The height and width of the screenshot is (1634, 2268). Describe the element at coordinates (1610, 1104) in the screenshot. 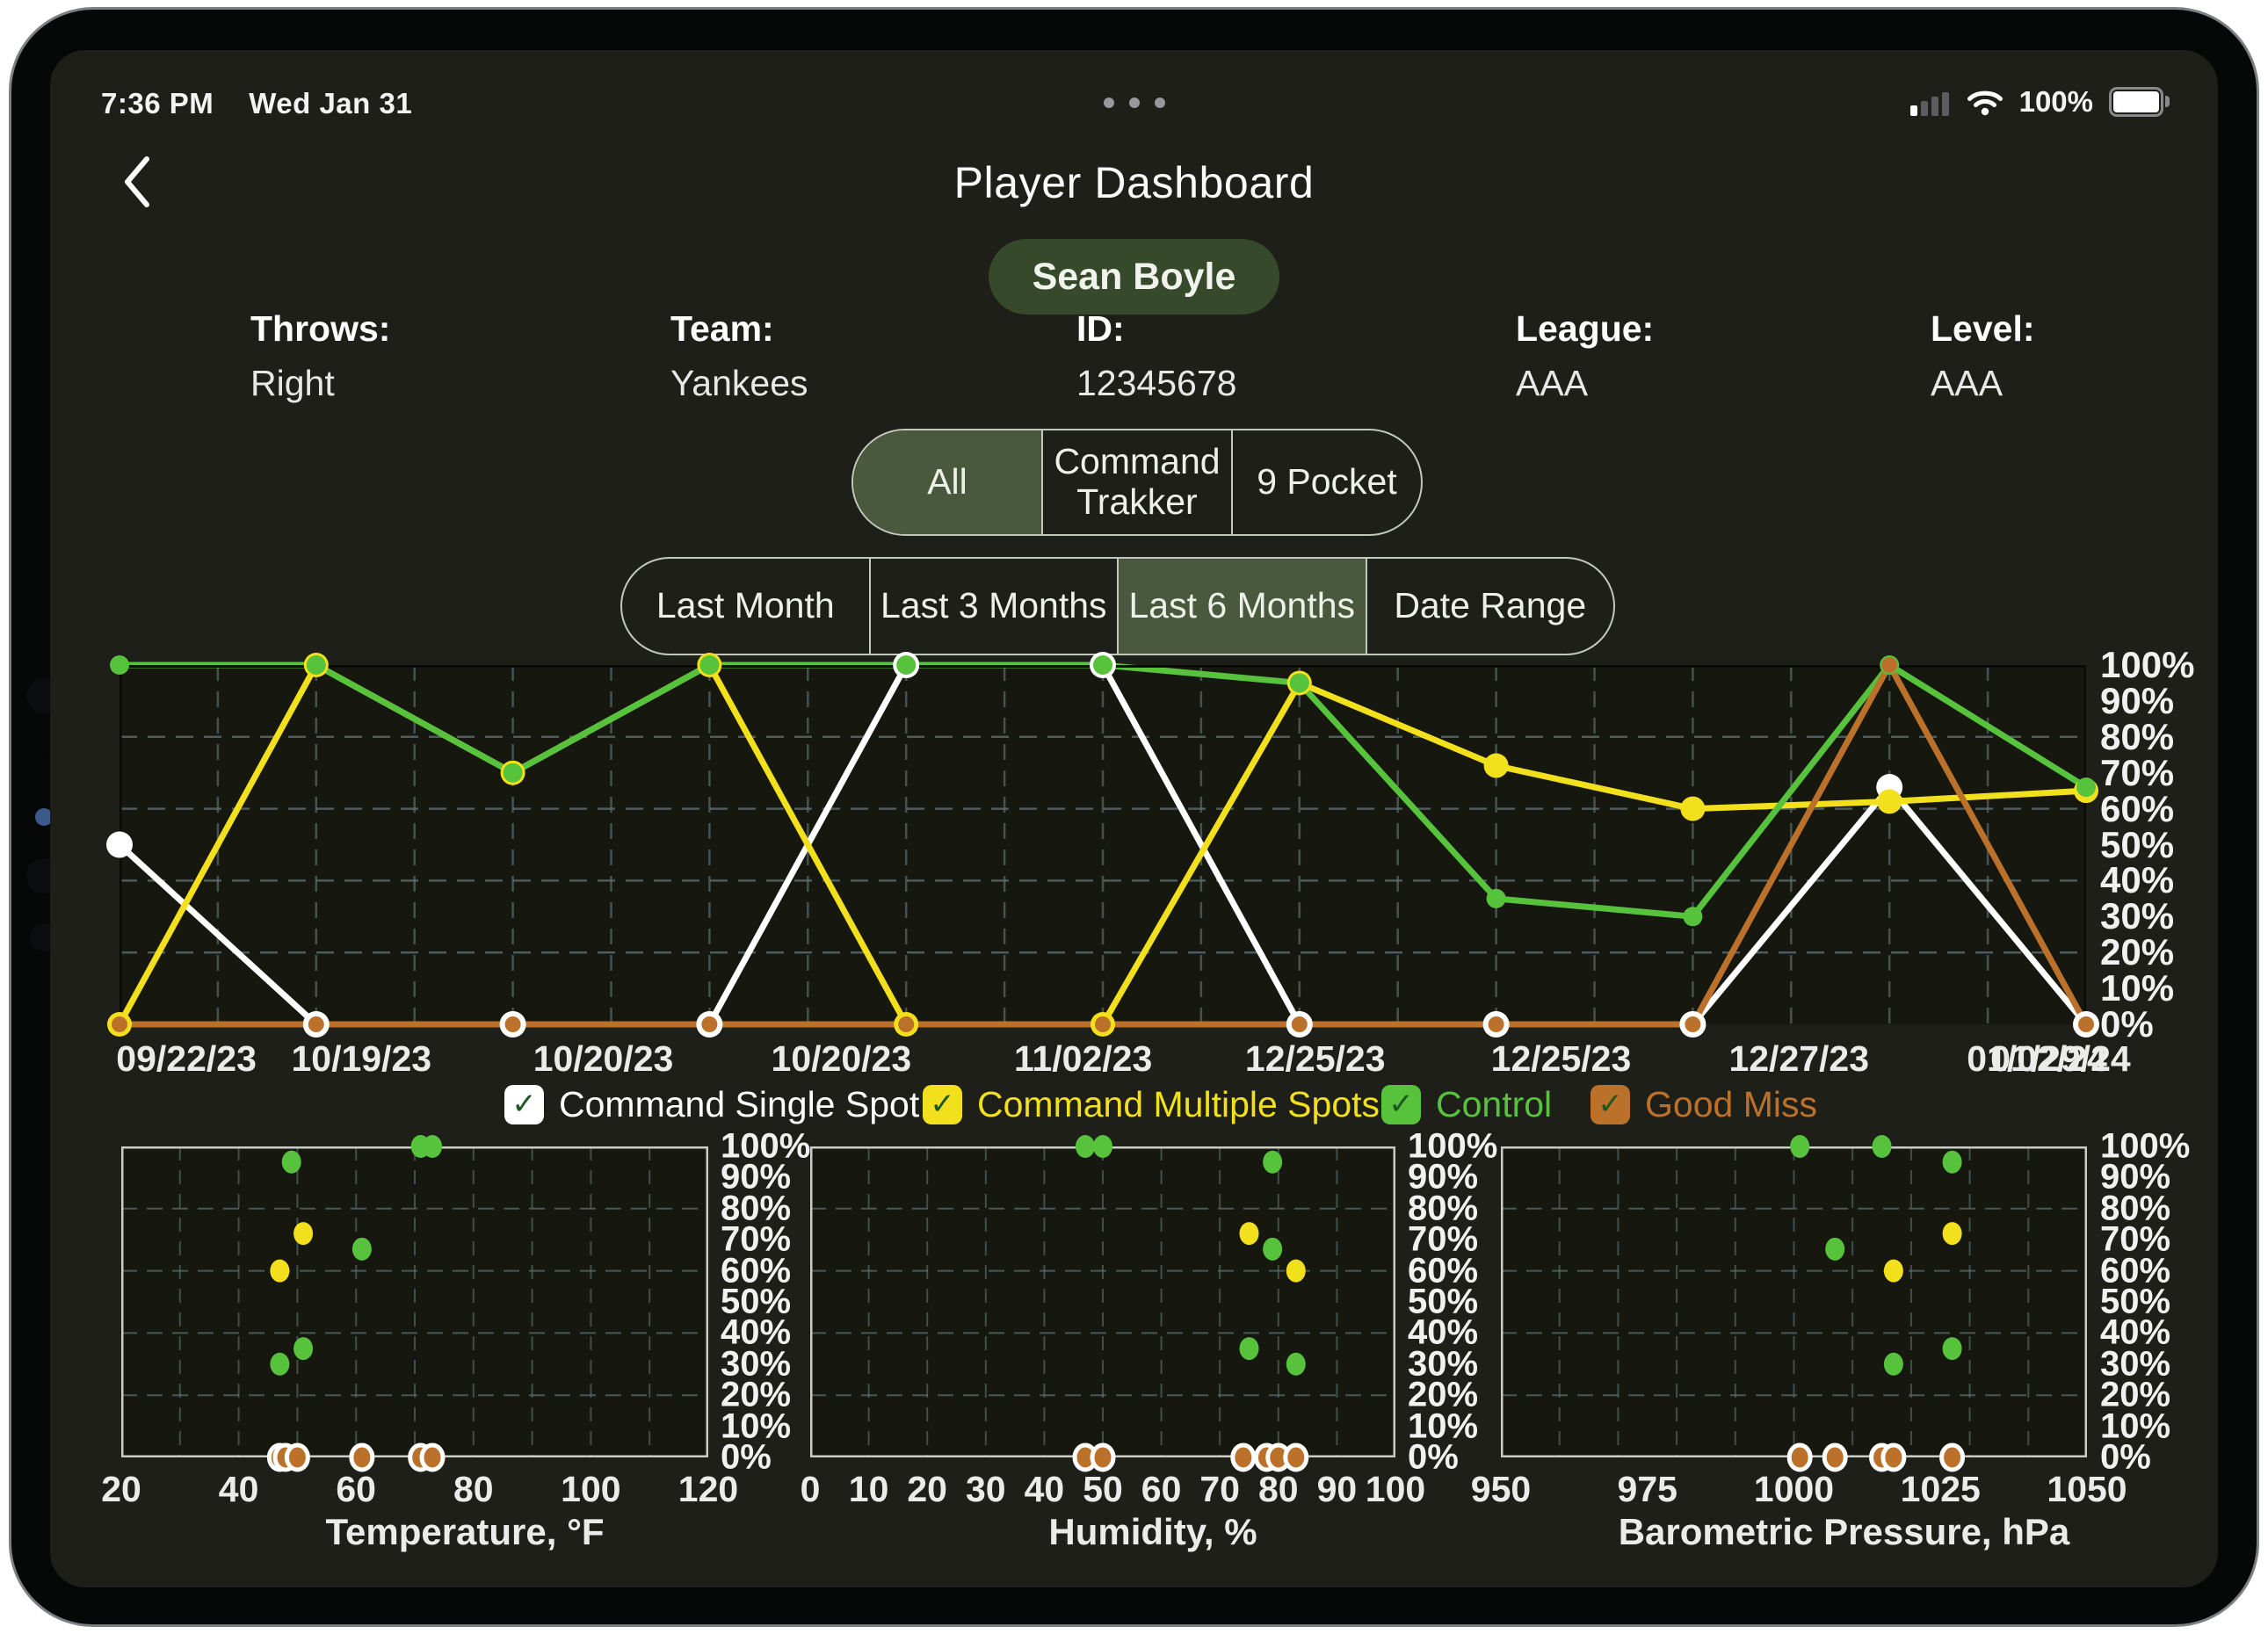

I see `legend-checkbox-good-miss: ✓` at that location.